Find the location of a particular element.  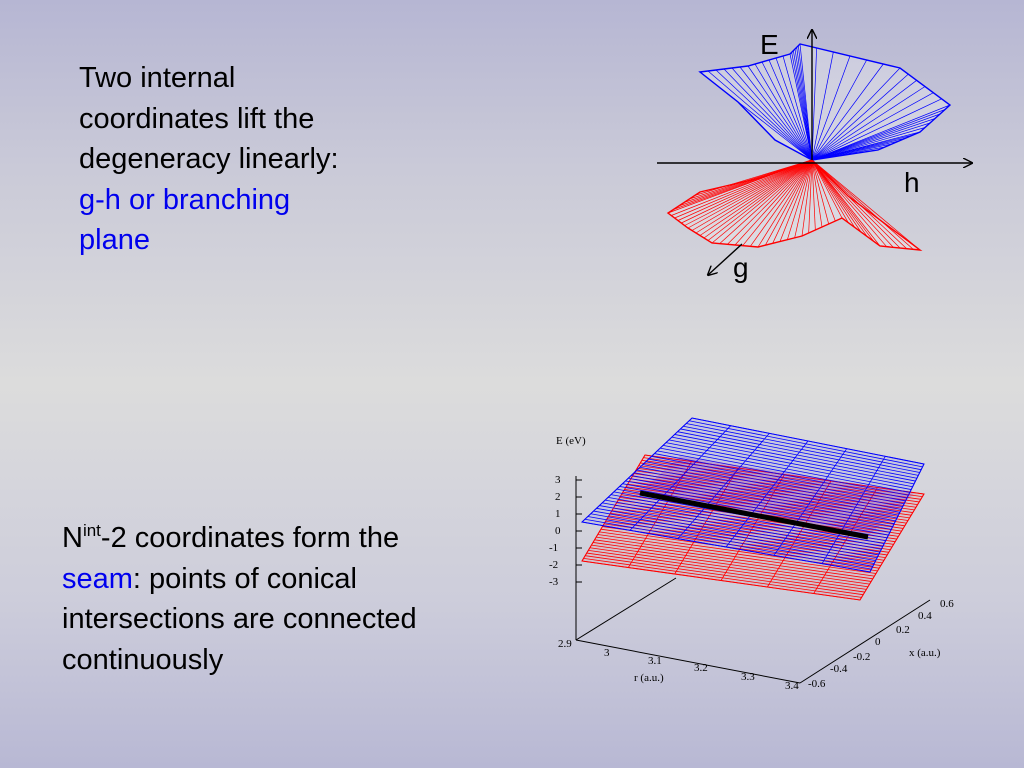

text-fragment: -2 coordinates form the is located at coordinates (250, 538).